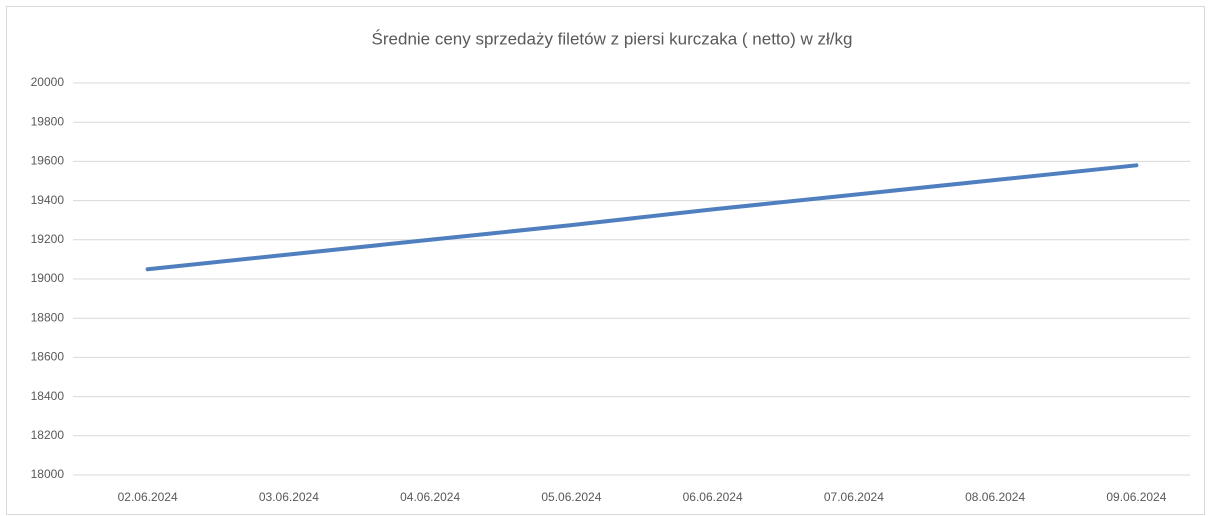 The height and width of the screenshot is (516, 1211). What do you see at coordinates (571, 497) in the screenshot?
I see `x-tick-label: 05.06.2024` at bounding box center [571, 497].